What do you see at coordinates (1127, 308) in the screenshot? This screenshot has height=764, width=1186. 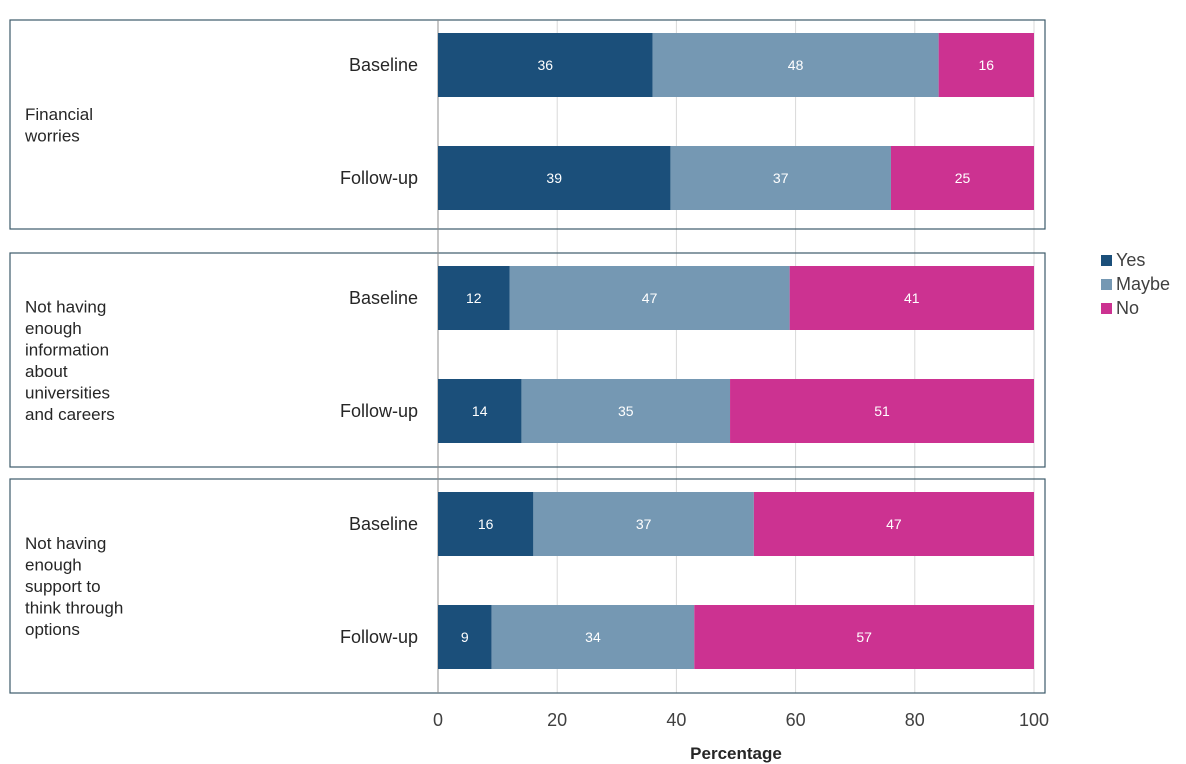 I see `legend-label: No` at bounding box center [1127, 308].